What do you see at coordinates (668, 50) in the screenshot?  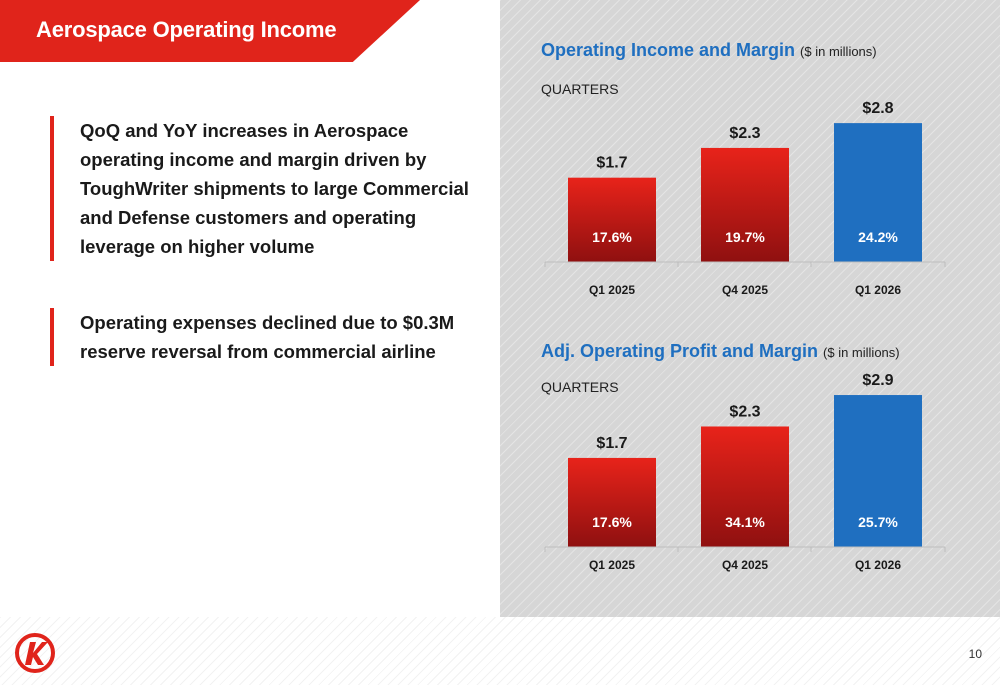 I see `chart-title-text: Operating Income and Margin` at bounding box center [668, 50].